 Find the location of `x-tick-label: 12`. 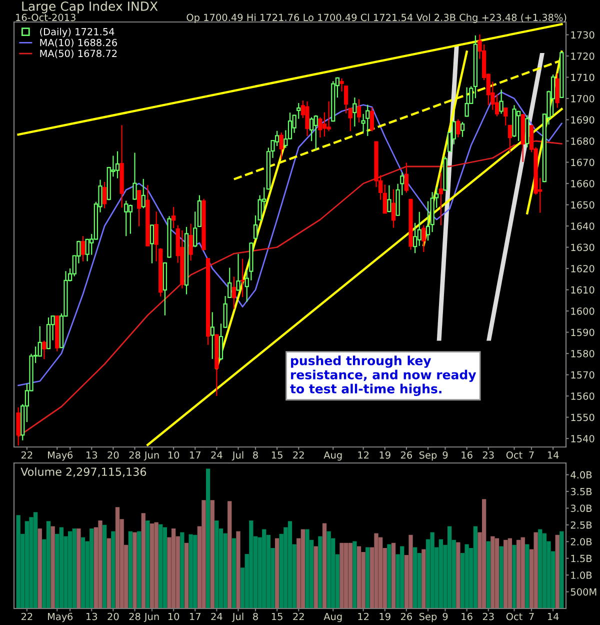

x-tick-label: 12 is located at coordinates (363, 455).